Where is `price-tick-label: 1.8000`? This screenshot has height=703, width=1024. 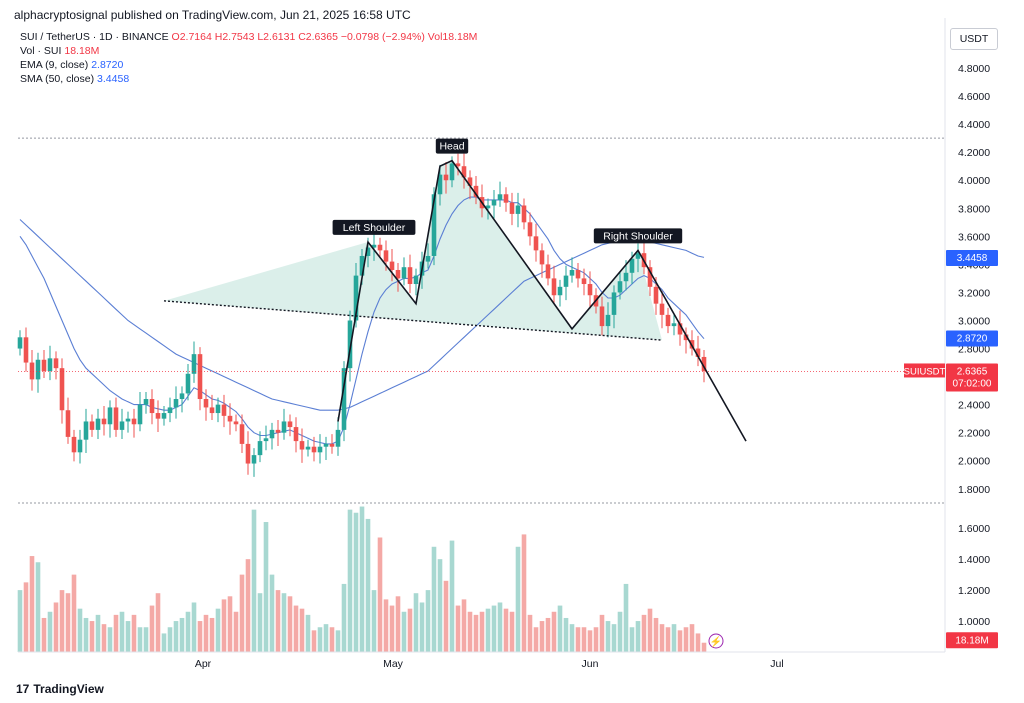 price-tick-label: 1.8000 is located at coordinates (974, 490).